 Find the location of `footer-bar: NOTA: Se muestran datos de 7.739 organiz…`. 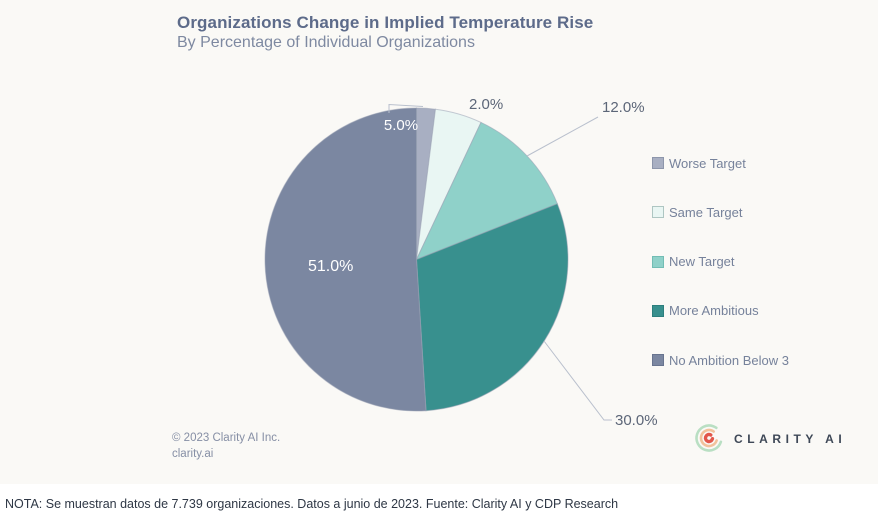

footer-bar: NOTA: Se muestran datos de 7.739 organiz… is located at coordinates (439, 507).